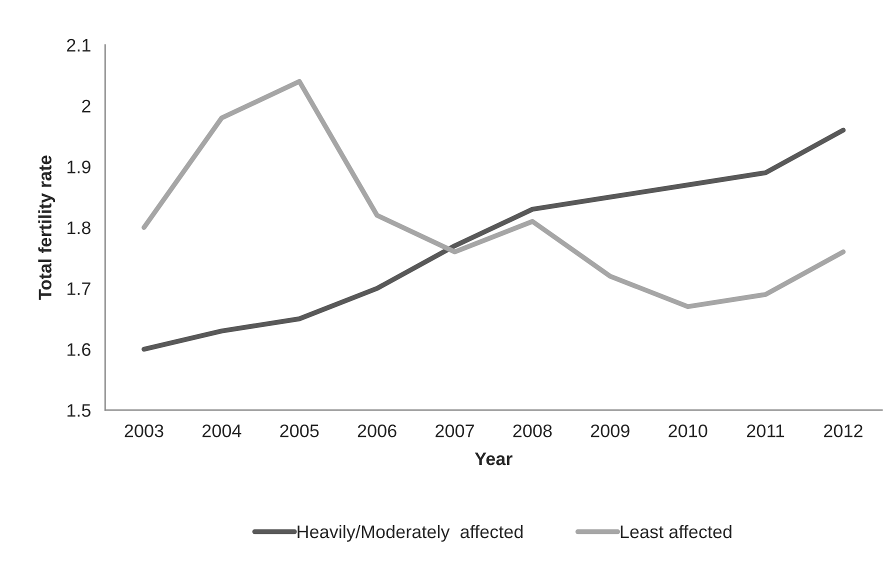  I want to click on x-tick-label: 2010, so click(688, 431).